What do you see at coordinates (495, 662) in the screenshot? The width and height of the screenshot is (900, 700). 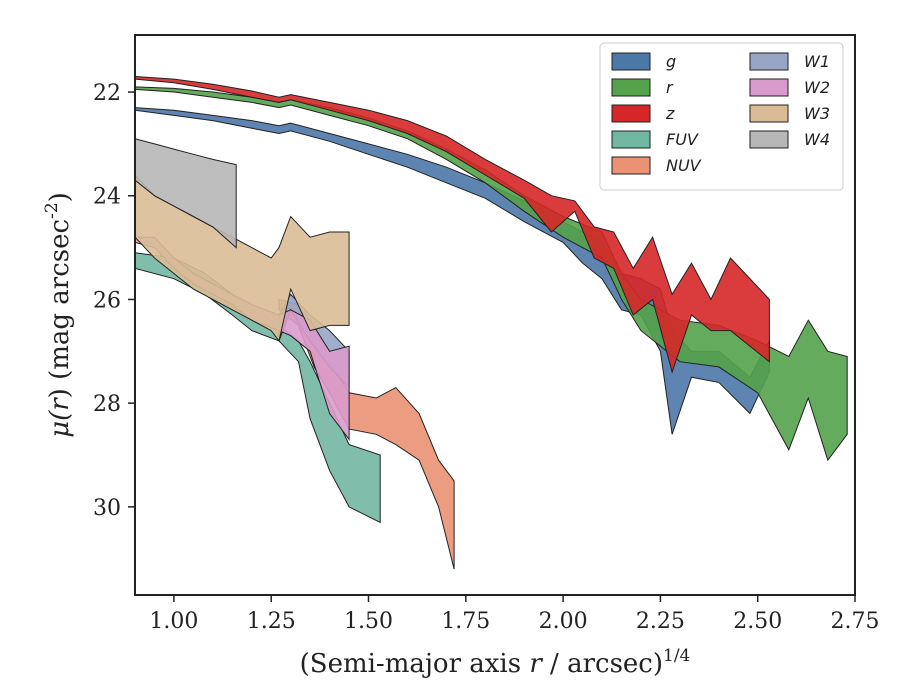 I see `x-axis-label: (Semi-major axis r / arcsec)1/4` at bounding box center [495, 662].